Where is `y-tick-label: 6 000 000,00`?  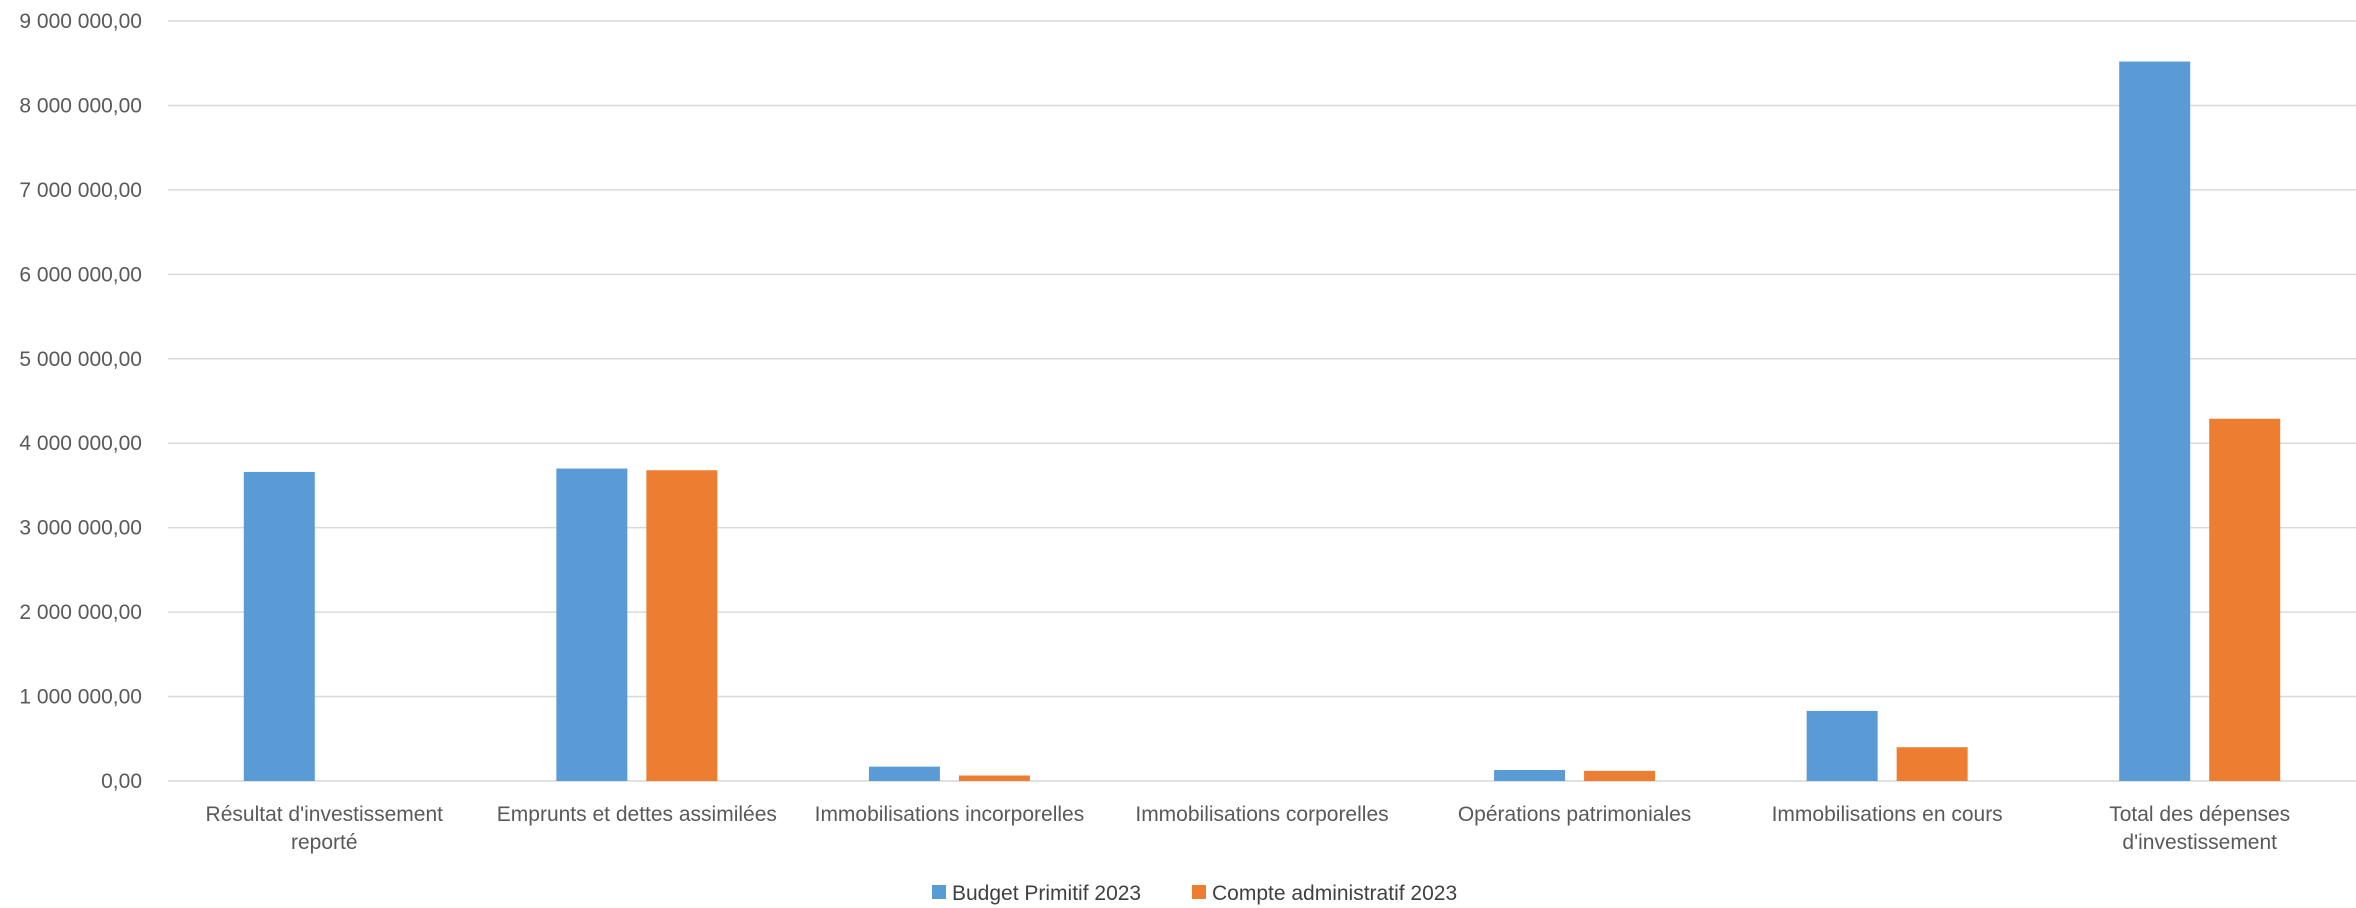 y-tick-label: 6 000 000,00 is located at coordinates (80, 274).